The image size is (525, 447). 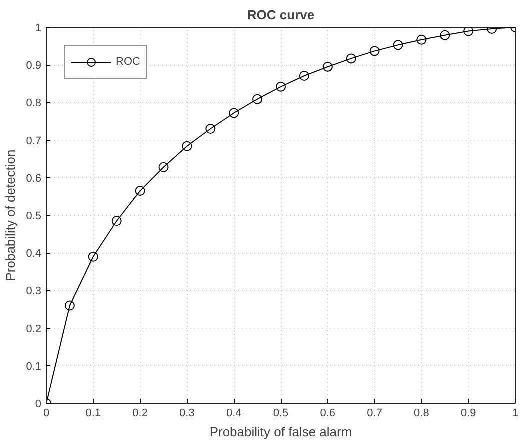 I want to click on x-tick-label: 0.8, so click(x=422, y=414).